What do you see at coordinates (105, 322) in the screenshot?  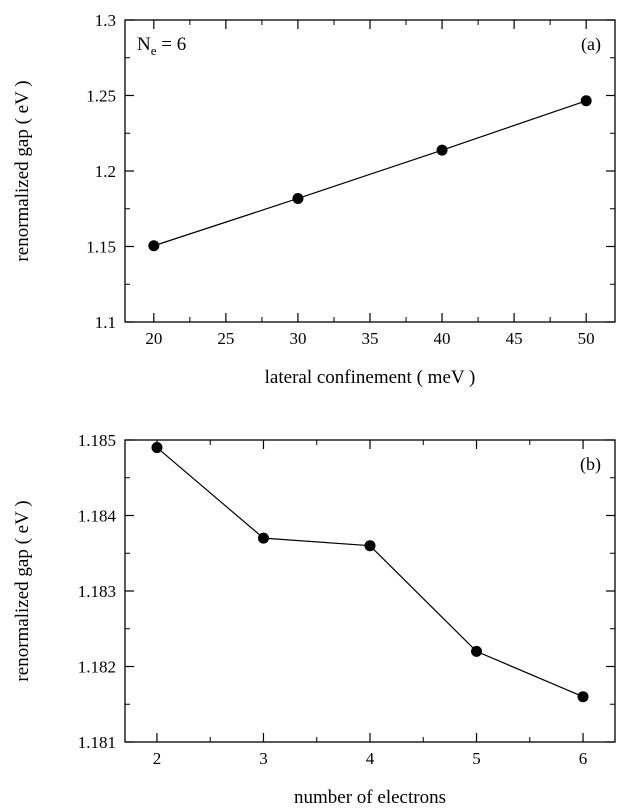 I see `y-tick-label: 1.1` at bounding box center [105, 322].